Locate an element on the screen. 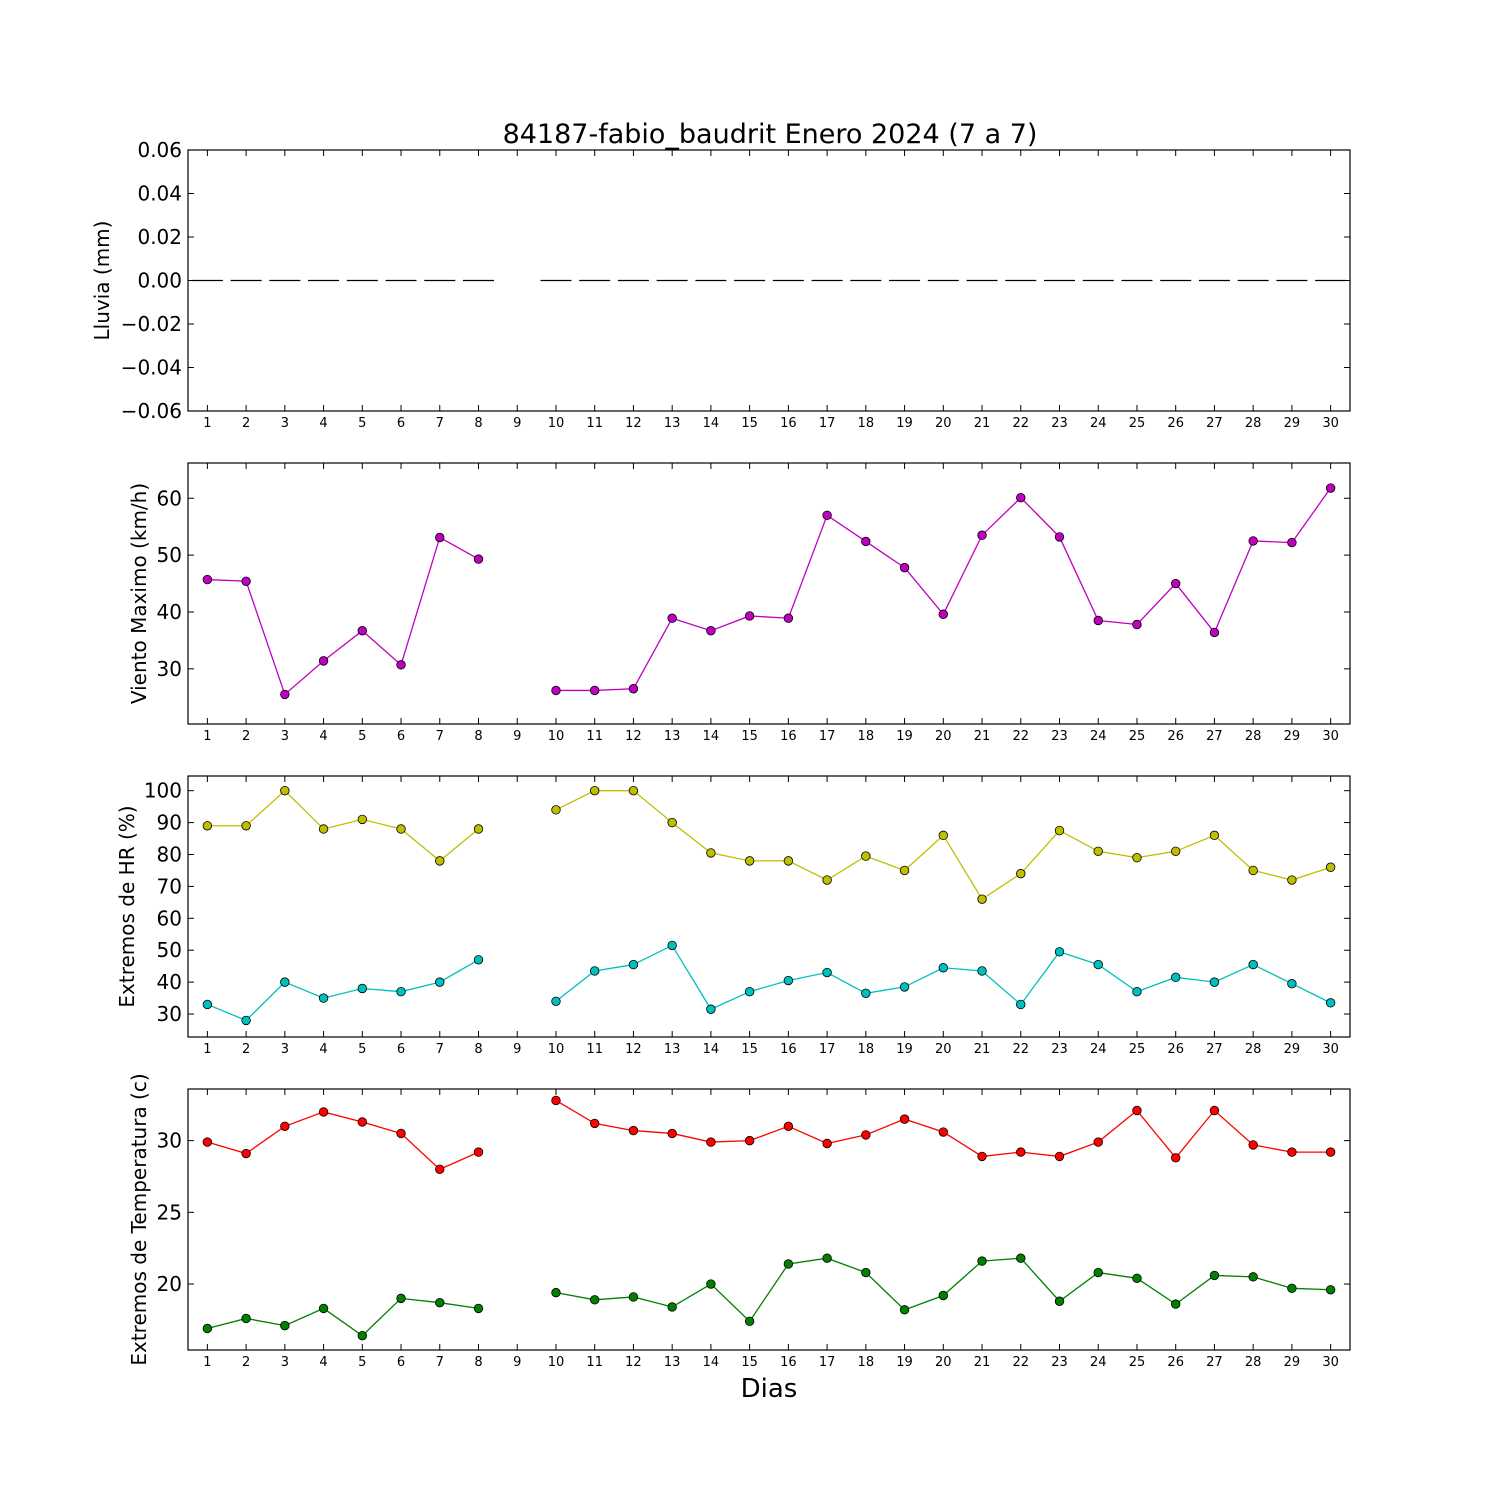  x-tick-label: 9 is located at coordinates (517, 736).